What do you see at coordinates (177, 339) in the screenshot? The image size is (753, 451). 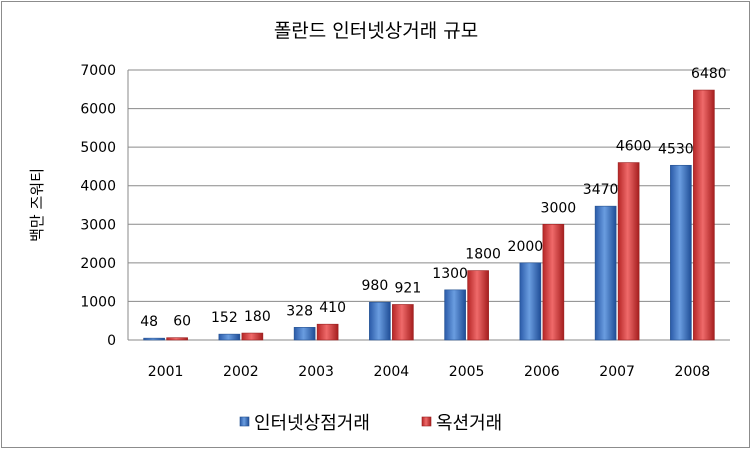 I see `bar-auction-2001` at bounding box center [177, 339].